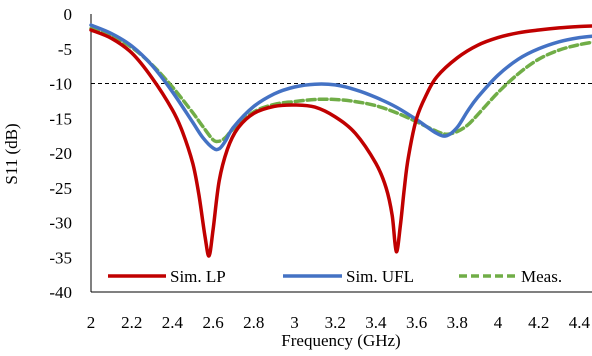  What do you see at coordinates (11, 153) in the screenshot?
I see `y-axis-label: S11 (dB)` at bounding box center [11, 153].